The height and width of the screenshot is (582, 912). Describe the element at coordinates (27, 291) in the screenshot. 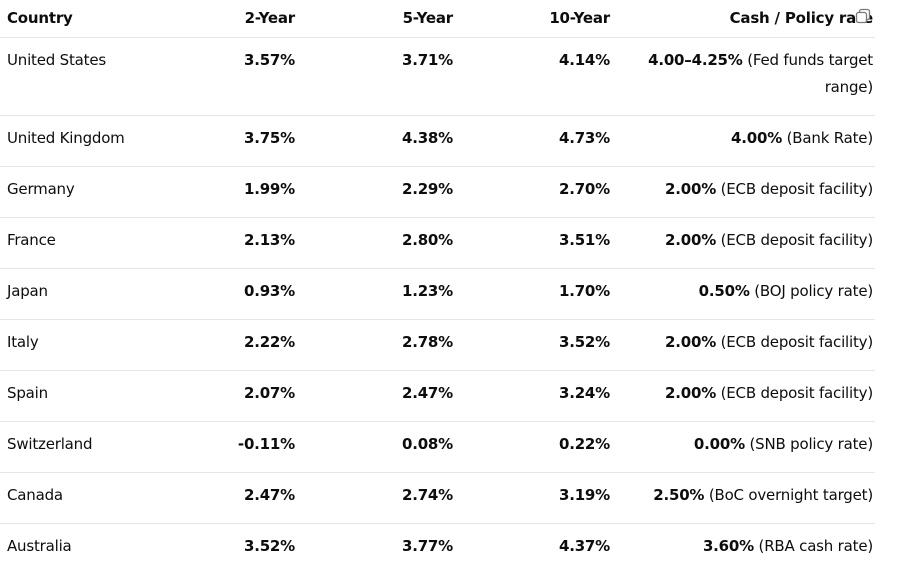

I see `country-cell: Japan` at that location.